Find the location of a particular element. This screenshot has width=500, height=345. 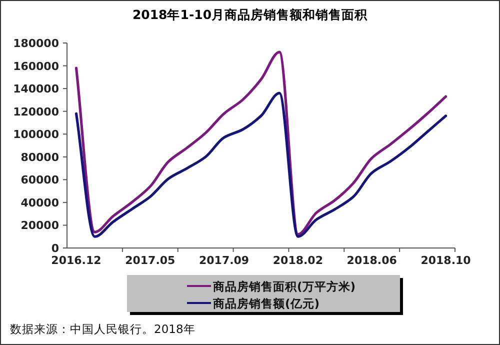

y-tick-label: 140000 is located at coordinates (36, 89).